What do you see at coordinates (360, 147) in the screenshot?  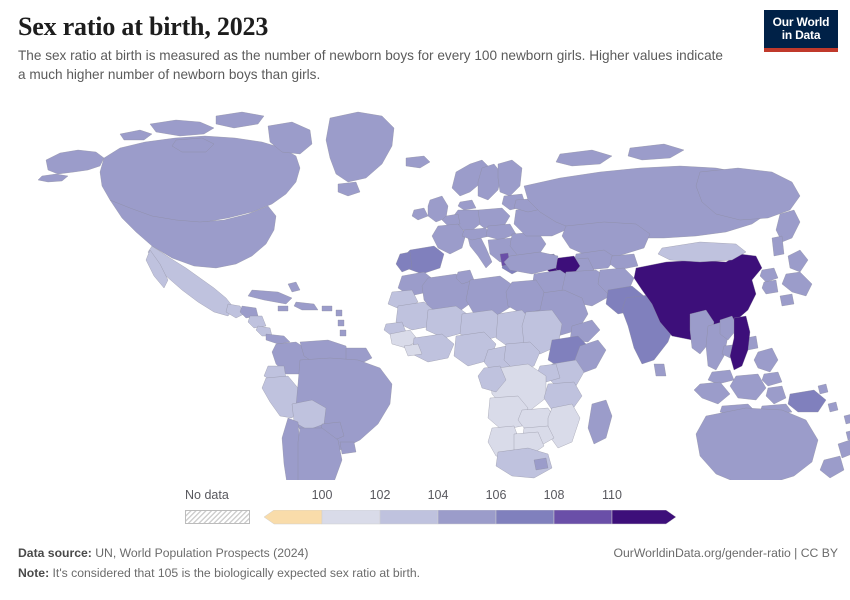 I see `country-greenland` at bounding box center [360, 147].